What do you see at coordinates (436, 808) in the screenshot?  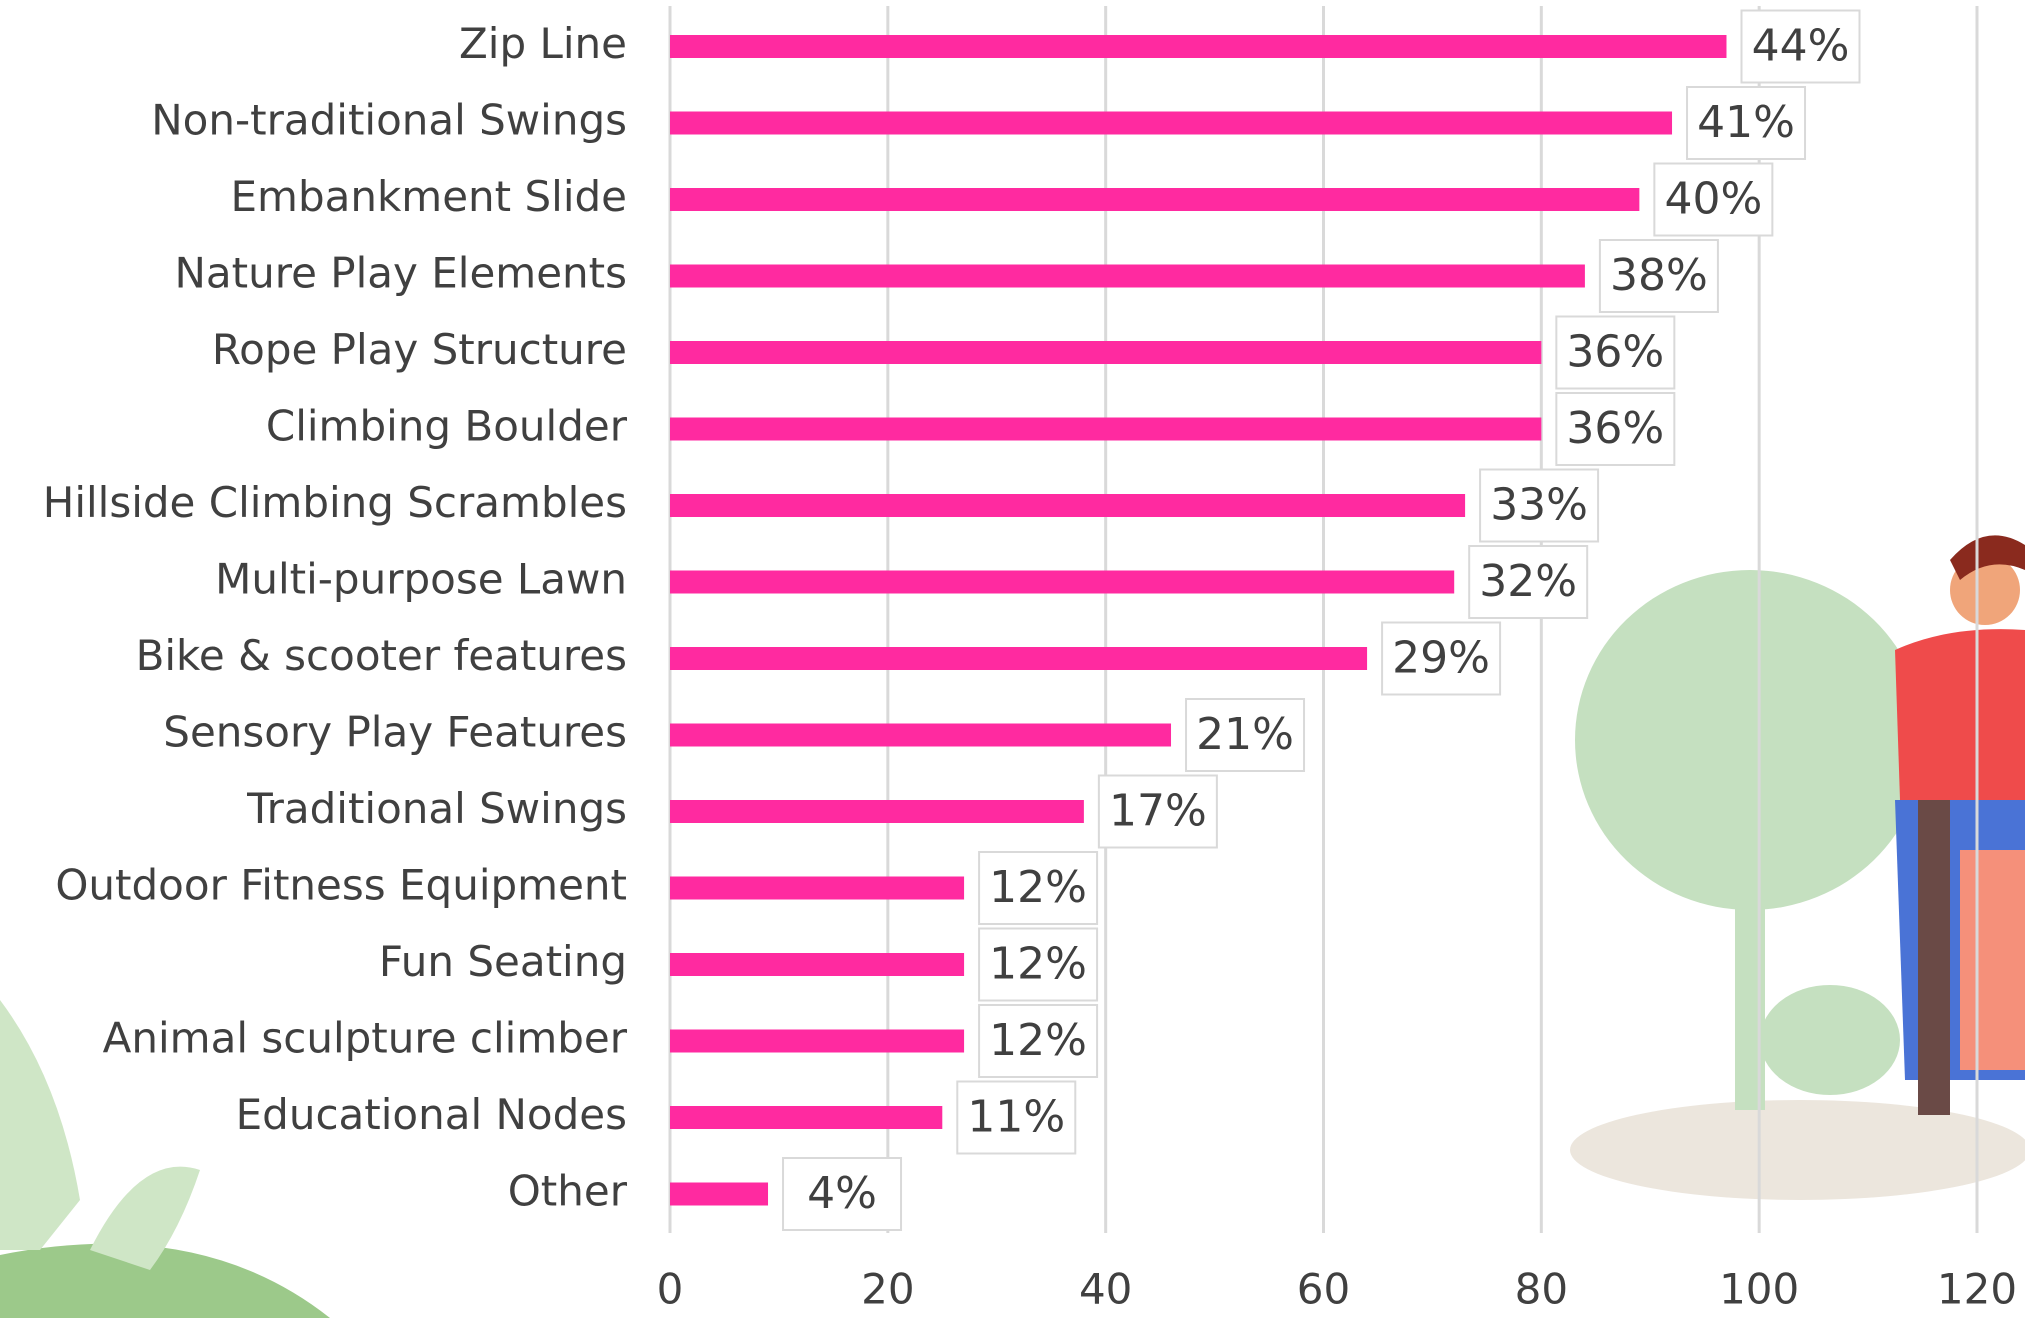 I see `y-tick-label: Traditional Swings` at bounding box center [436, 808].